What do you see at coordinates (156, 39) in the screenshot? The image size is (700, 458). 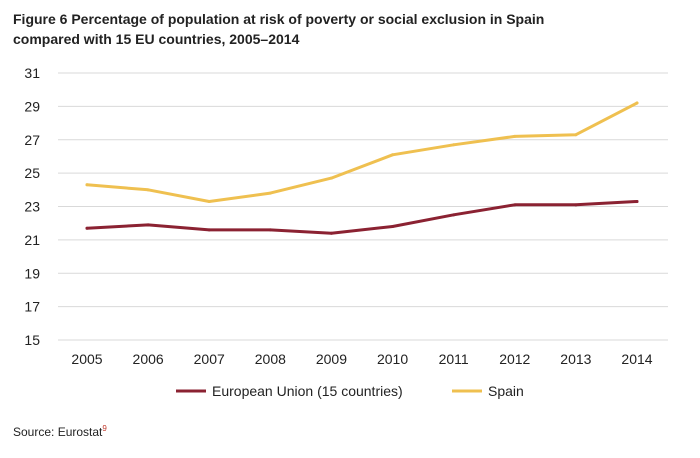 I see `chart-title-line-2: compared with 15 EU countries, 2005–2014` at bounding box center [156, 39].